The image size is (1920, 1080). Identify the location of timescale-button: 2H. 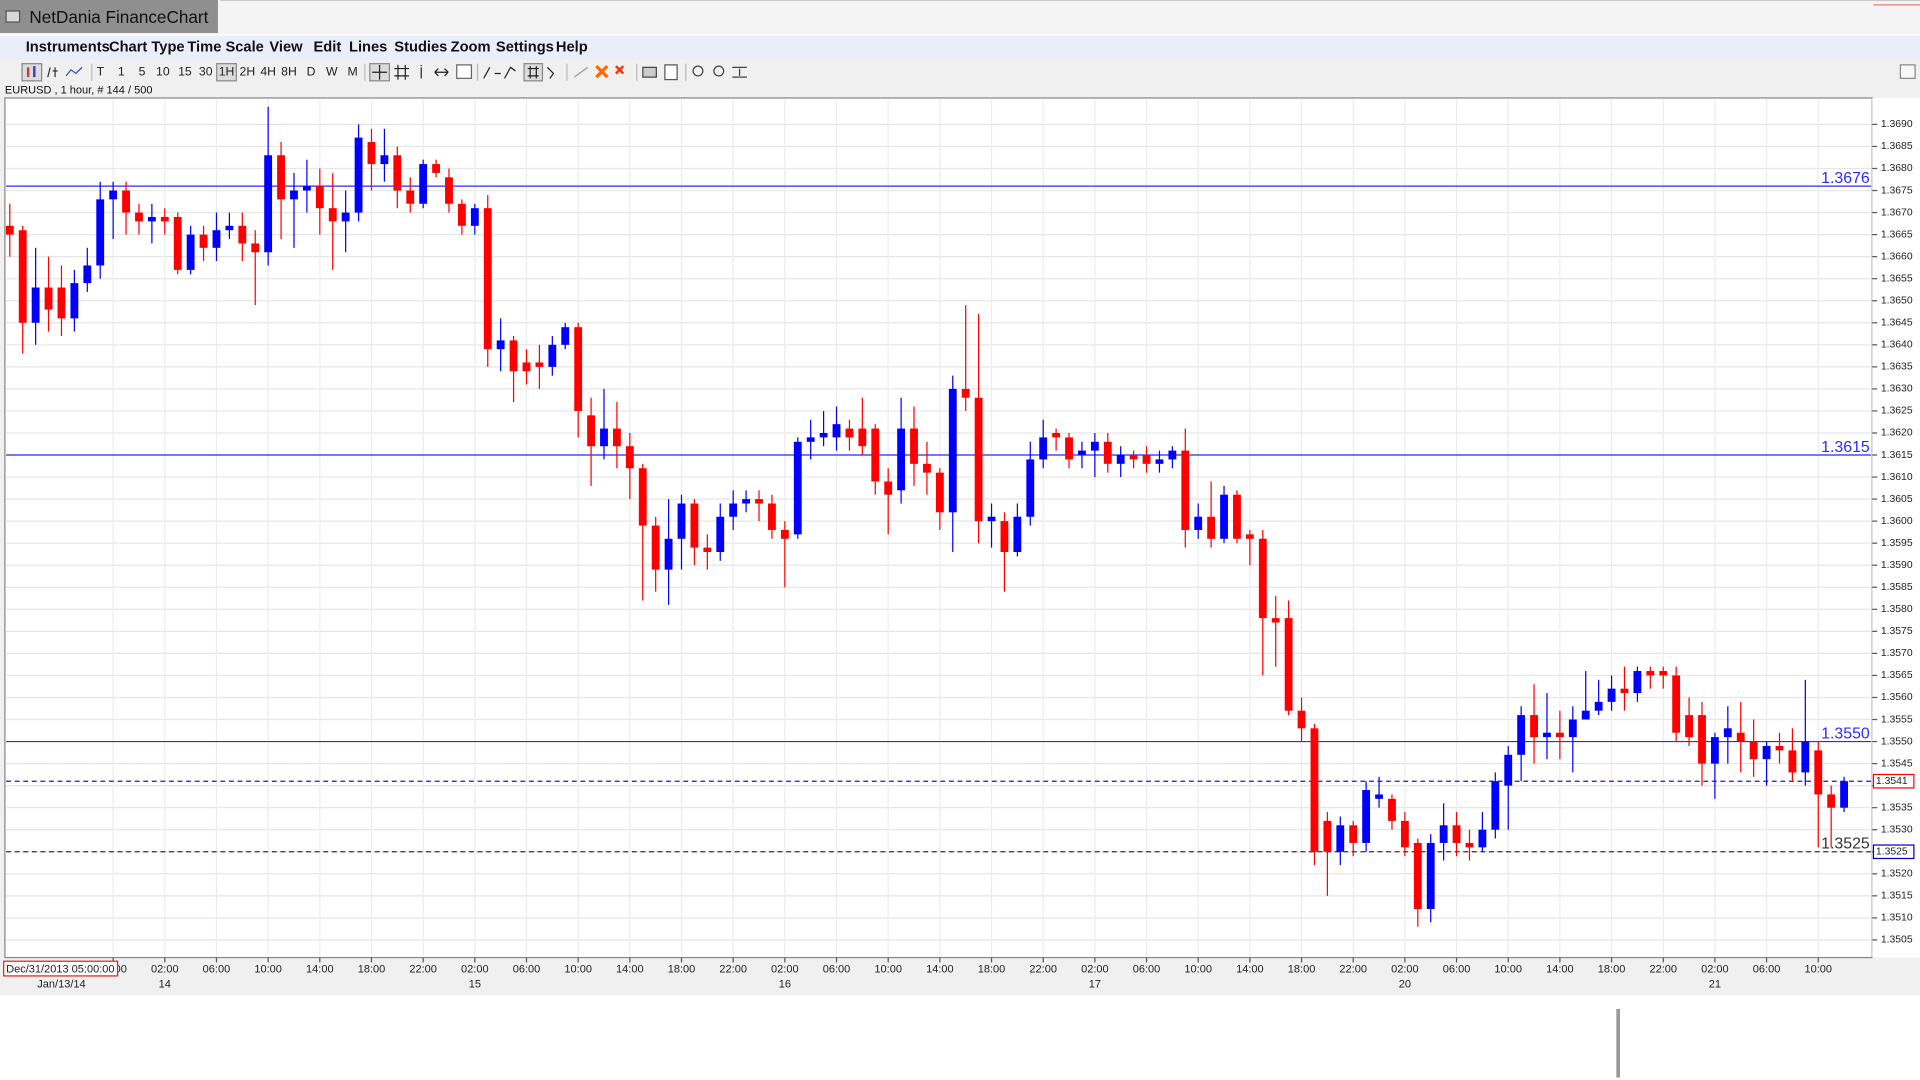
(248, 71).